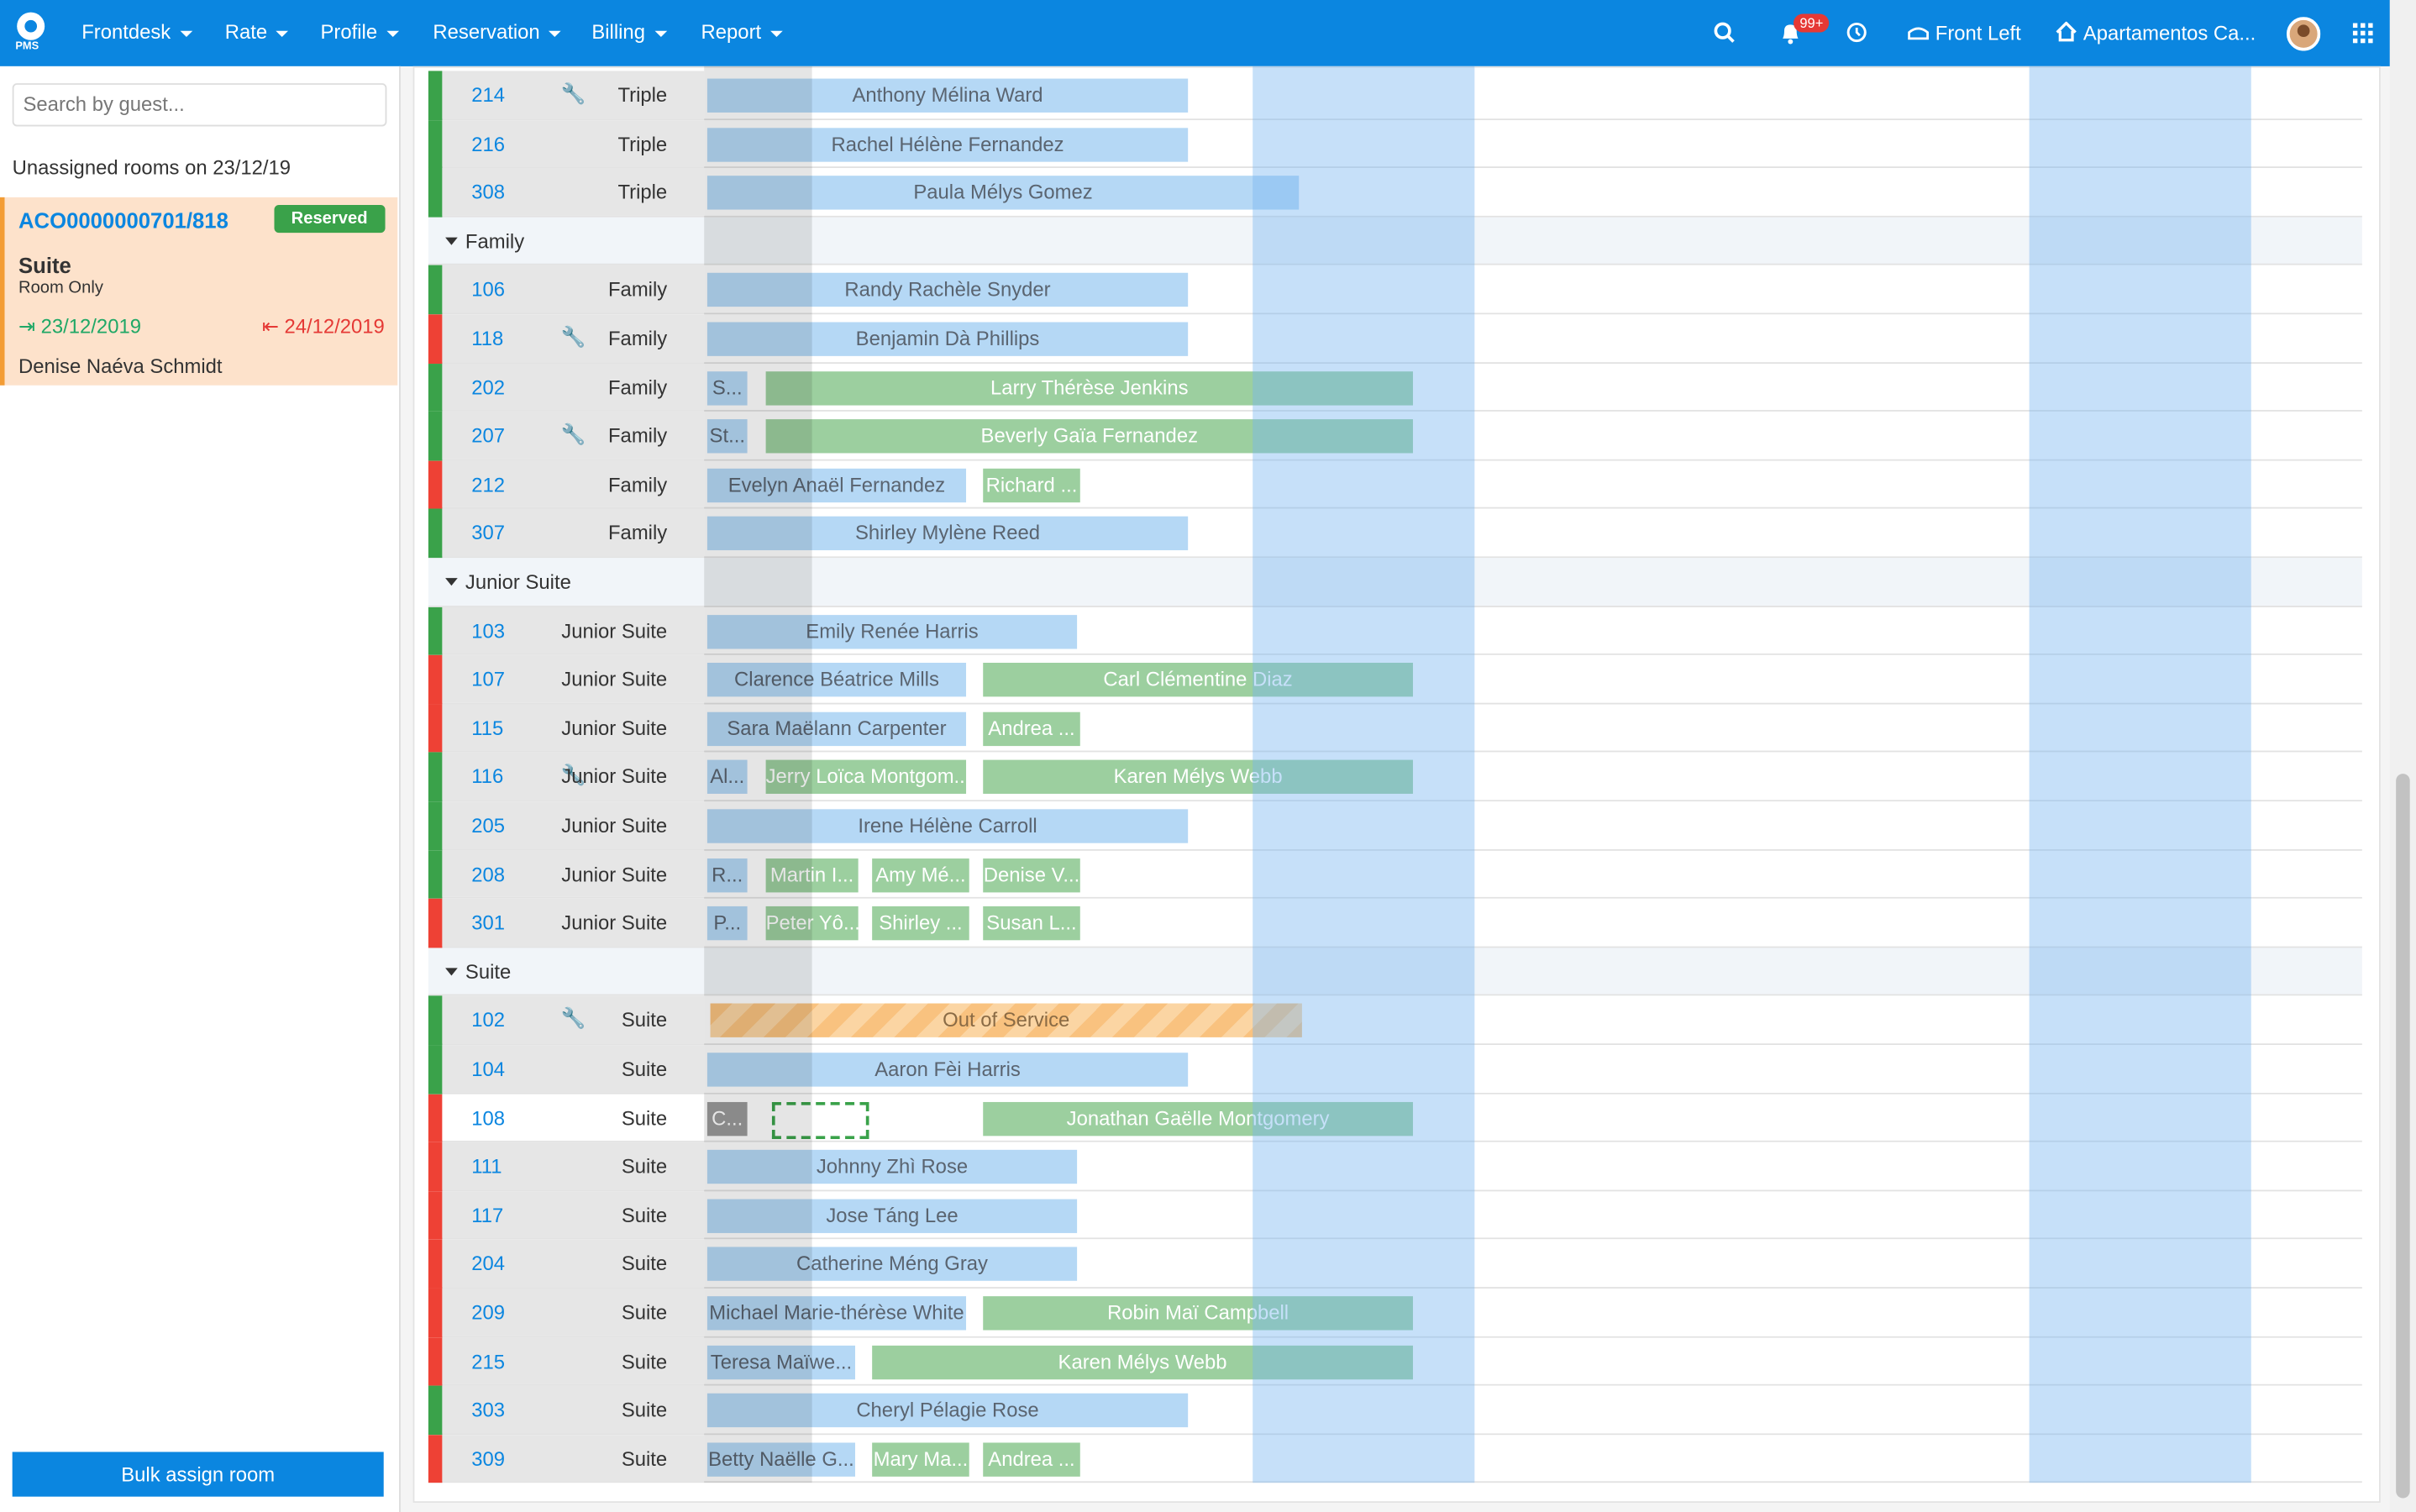  I want to click on room-status, so click(435, 534).